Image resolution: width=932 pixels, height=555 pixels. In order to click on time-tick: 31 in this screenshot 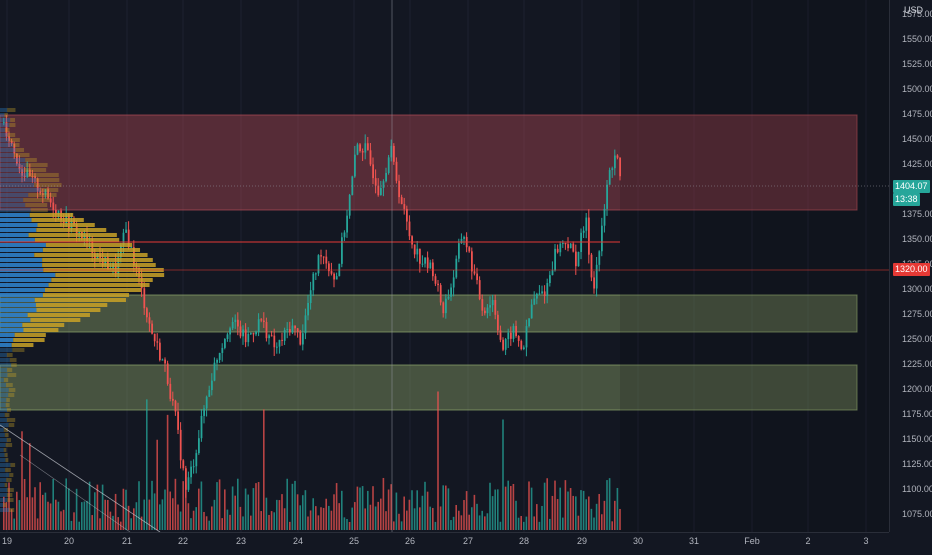, I will do `click(694, 541)`.